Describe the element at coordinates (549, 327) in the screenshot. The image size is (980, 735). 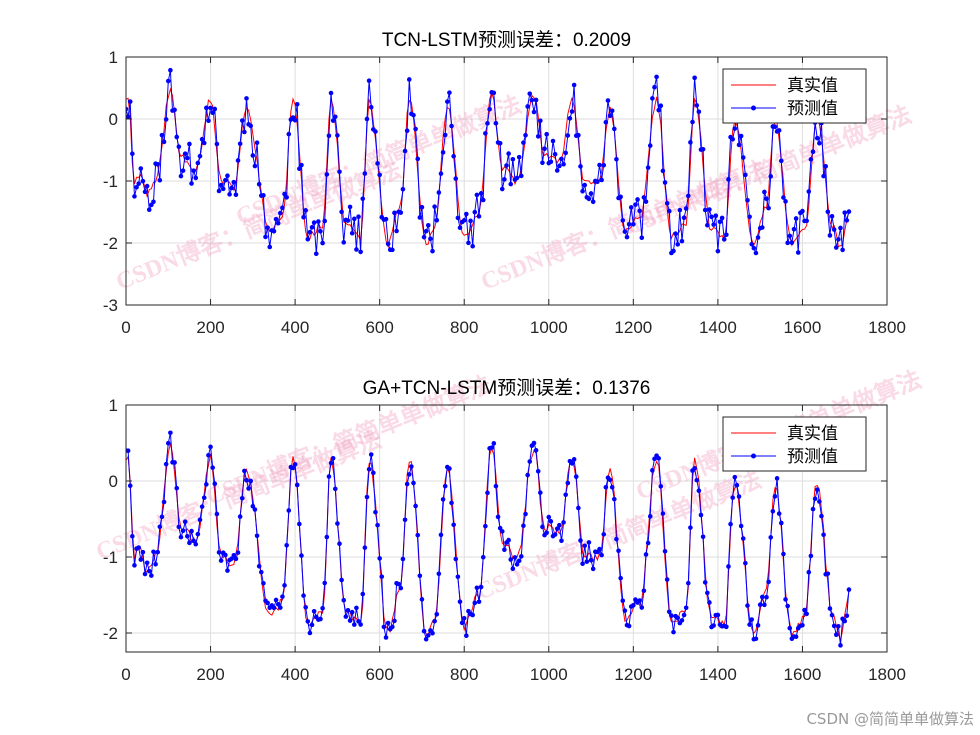
I see `x-tick-label: 1000` at that location.